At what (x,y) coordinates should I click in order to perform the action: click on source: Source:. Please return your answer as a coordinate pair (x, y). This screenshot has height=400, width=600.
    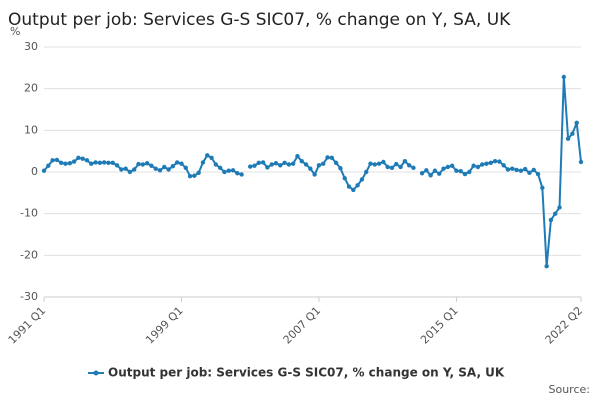
    Looking at the image, I should click on (570, 389).